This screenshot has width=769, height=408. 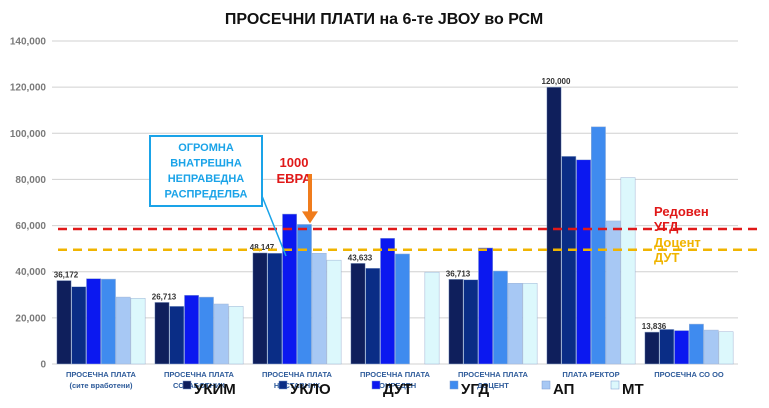 What do you see at coordinates (395, 385) in the screenshot?
I see `category-label: ВОНРЕДЕН` at bounding box center [395, 385].